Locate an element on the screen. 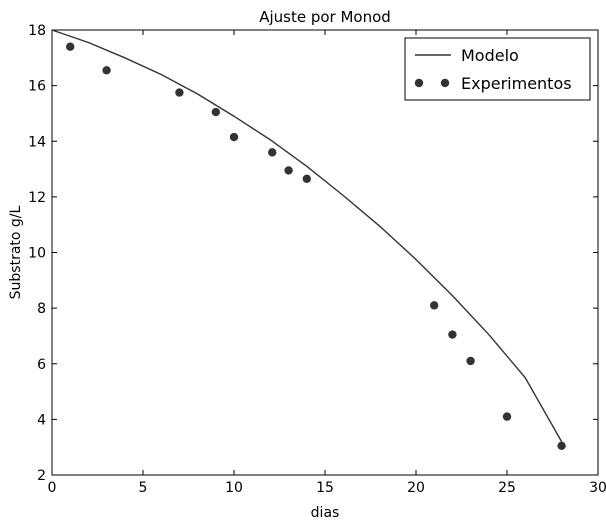  y-tick-label: 10 is located at coordinates (37, 254).